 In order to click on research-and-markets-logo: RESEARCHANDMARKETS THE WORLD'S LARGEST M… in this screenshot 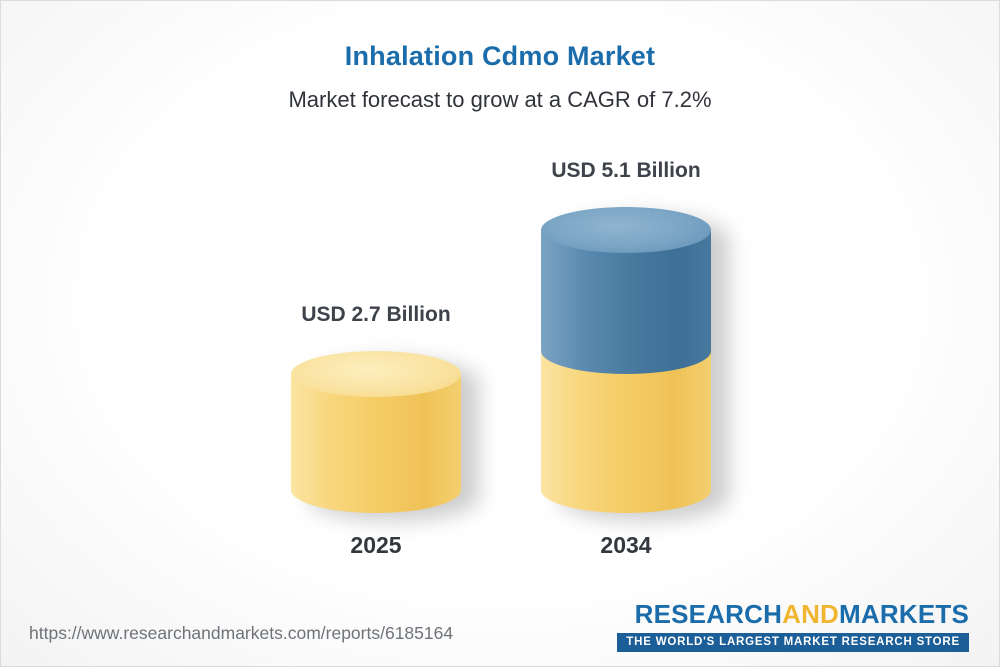, I will do `click(793, 625)`.